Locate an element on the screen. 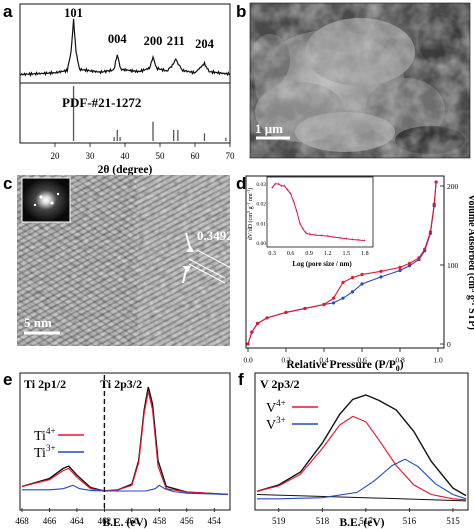 The image size is (474, 529). inset-y-tick-label: 0.03 is located at coordinates (261, 185).